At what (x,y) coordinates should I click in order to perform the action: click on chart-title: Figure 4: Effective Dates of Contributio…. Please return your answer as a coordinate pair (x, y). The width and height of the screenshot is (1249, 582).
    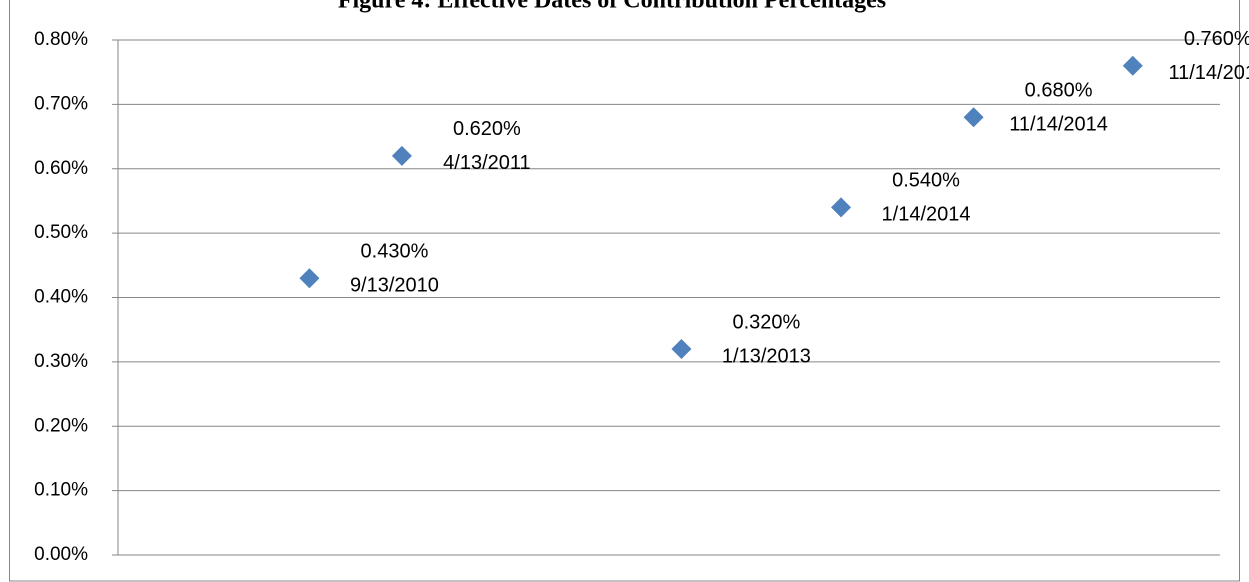
    Looking at the image, I should click on (612, 7).